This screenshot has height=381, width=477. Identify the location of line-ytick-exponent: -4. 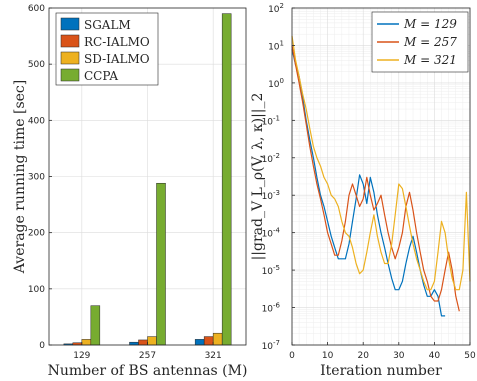
(277, 231).